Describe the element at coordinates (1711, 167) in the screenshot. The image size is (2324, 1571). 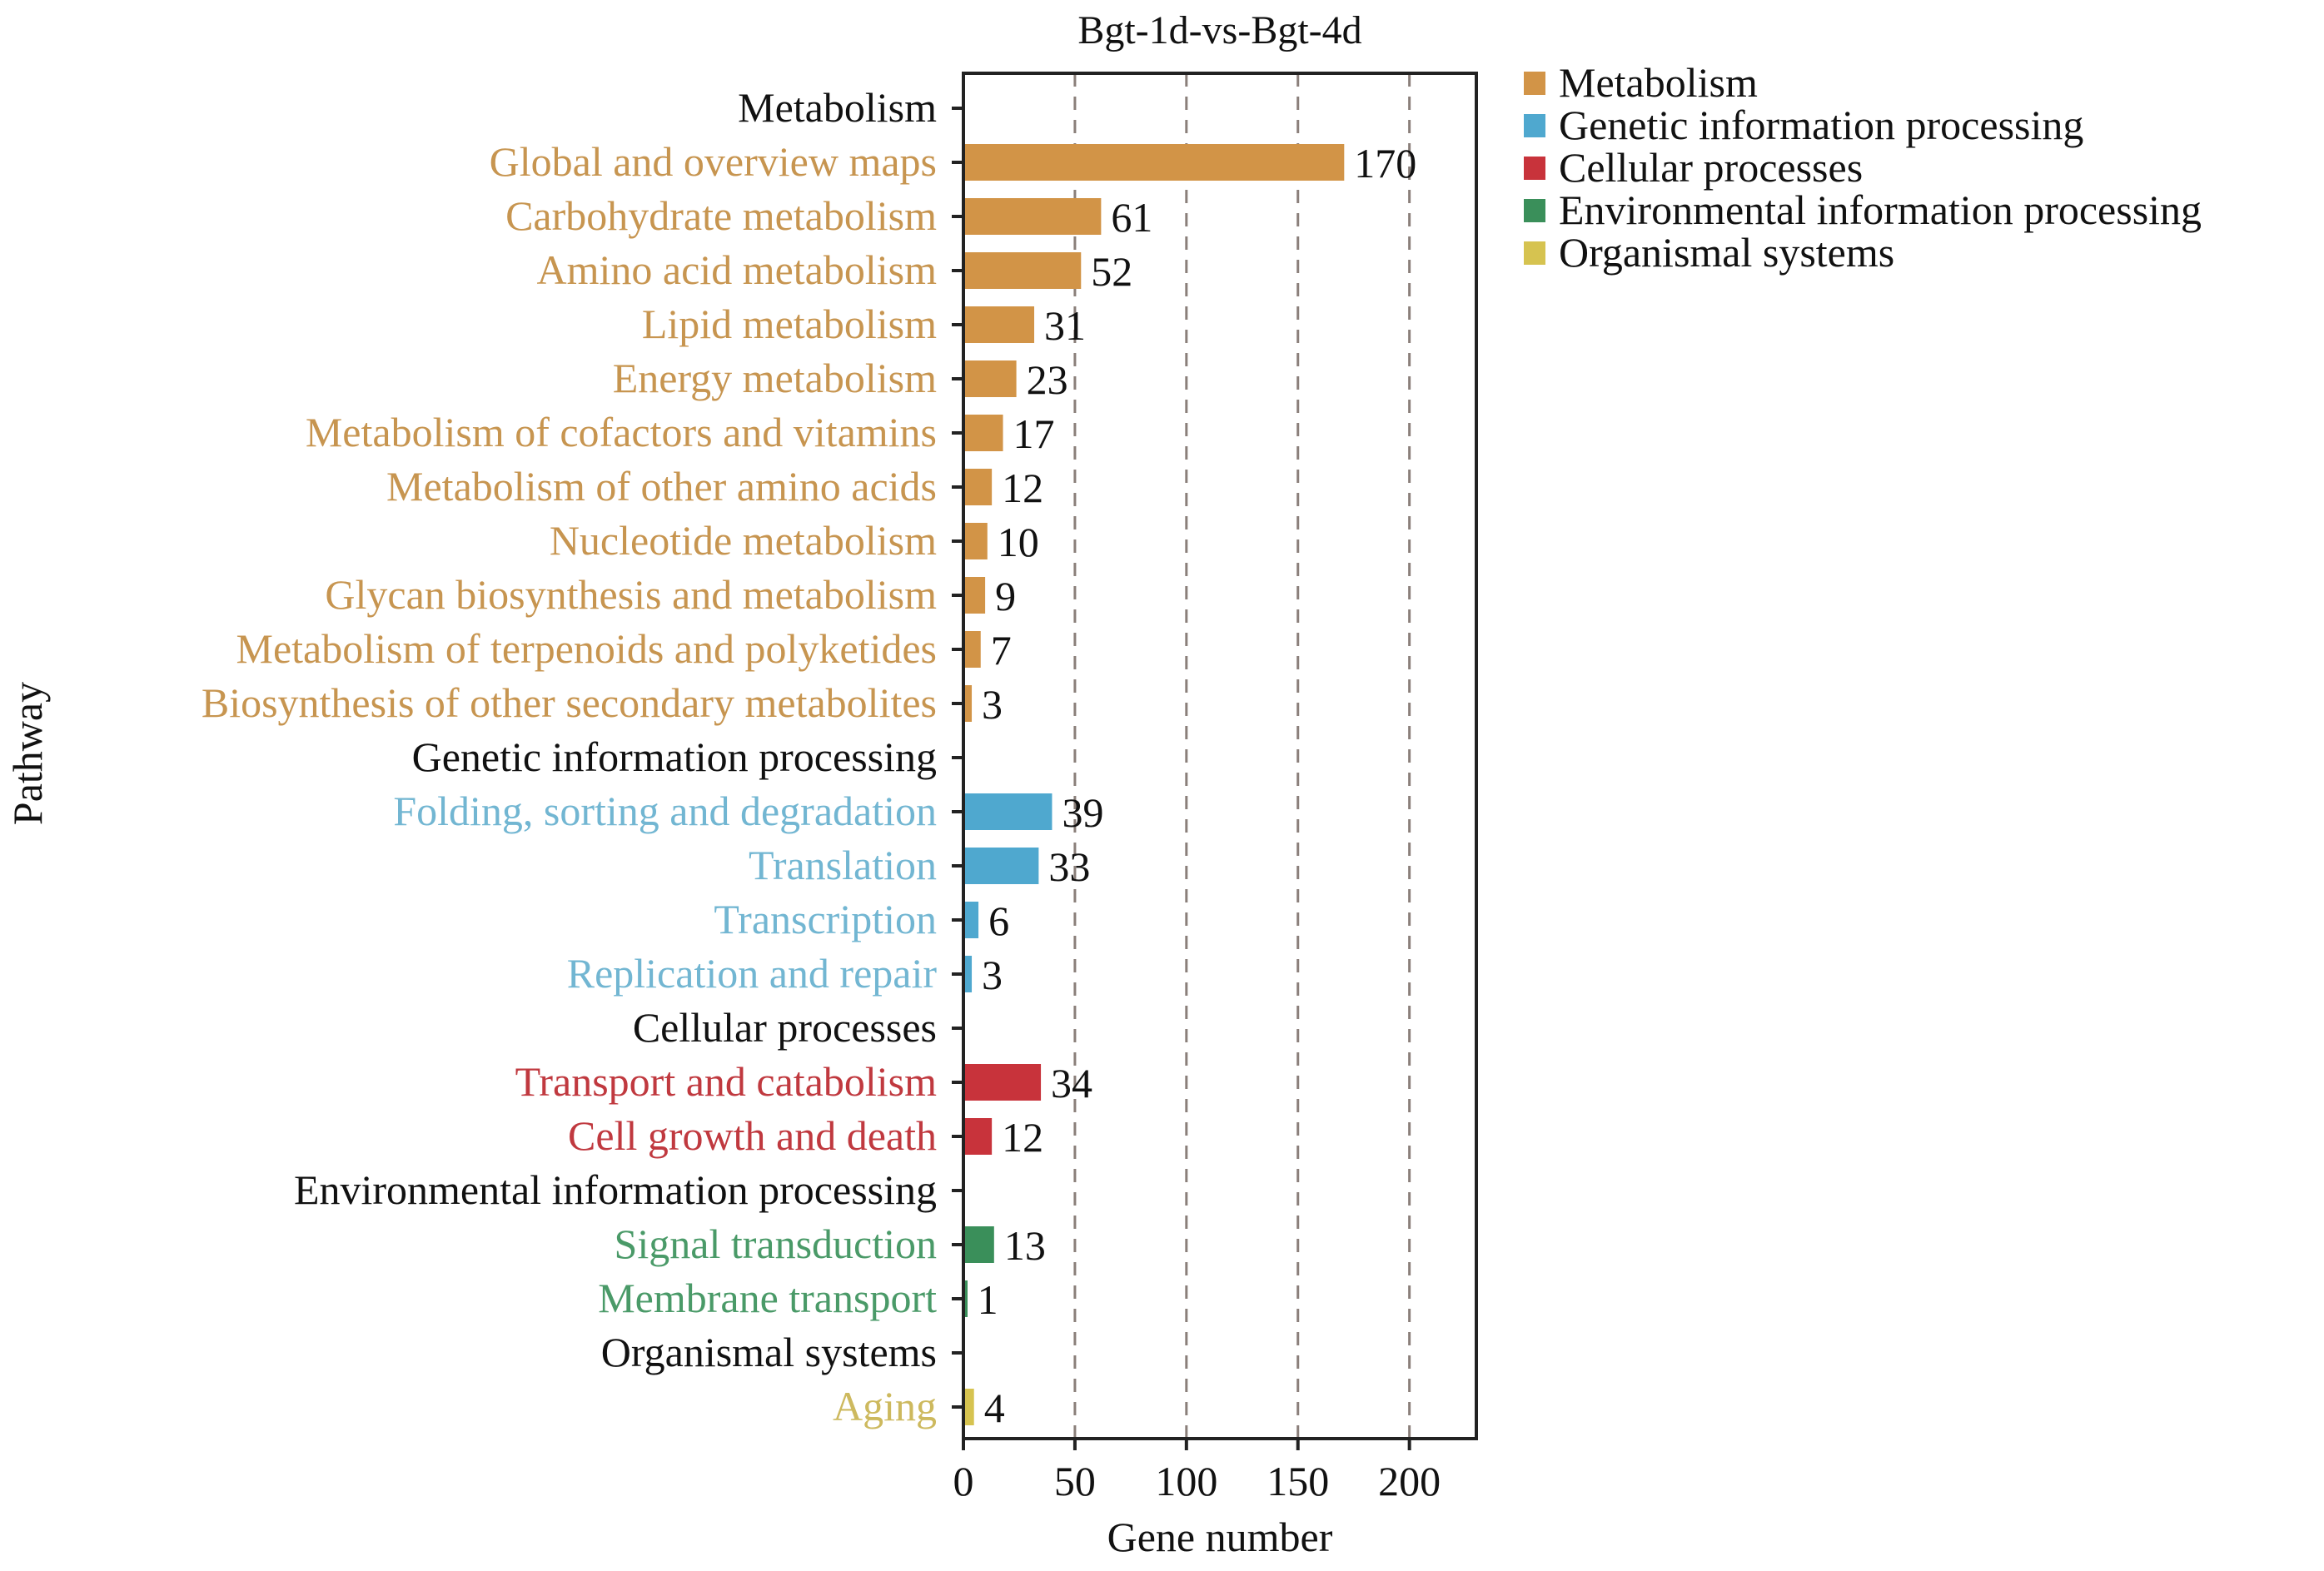
I see `legend-label: Cellular processes` at that location.